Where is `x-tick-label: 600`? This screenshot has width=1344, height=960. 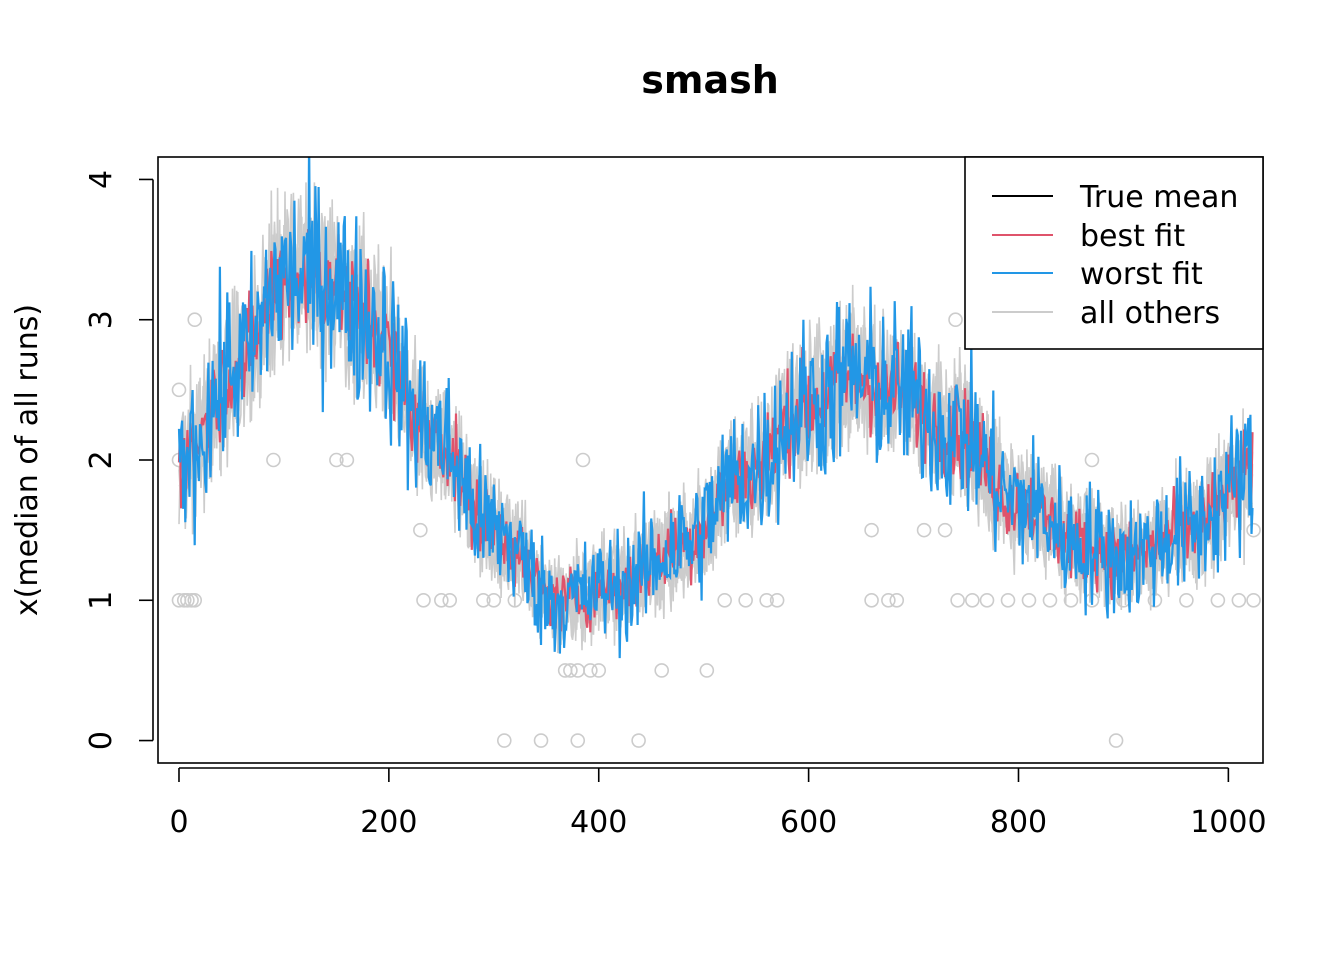 x-tick-label: 600 is located at coordinates (808, 822).